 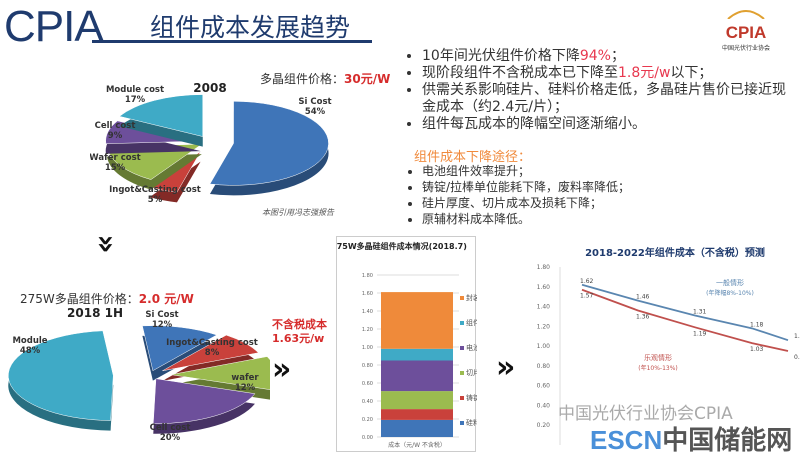 What do you see at coordinates (595, 56) in the screenshot?
I see `bullet-hl: 94%` at bounding box center [595, 56].